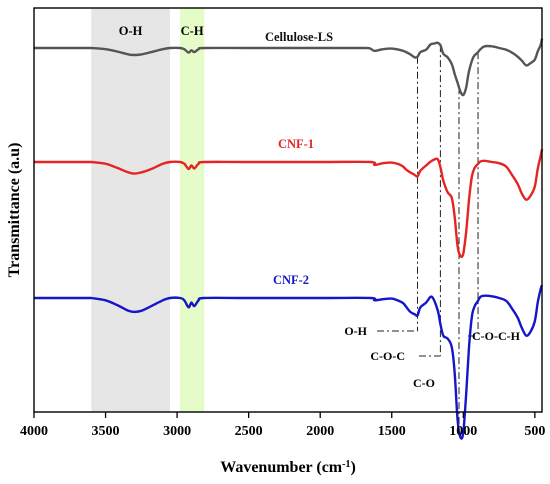 The height and width of the screenshot is (484, 550). I want to click on x-tick-label-7: 500, so click(534, 431).